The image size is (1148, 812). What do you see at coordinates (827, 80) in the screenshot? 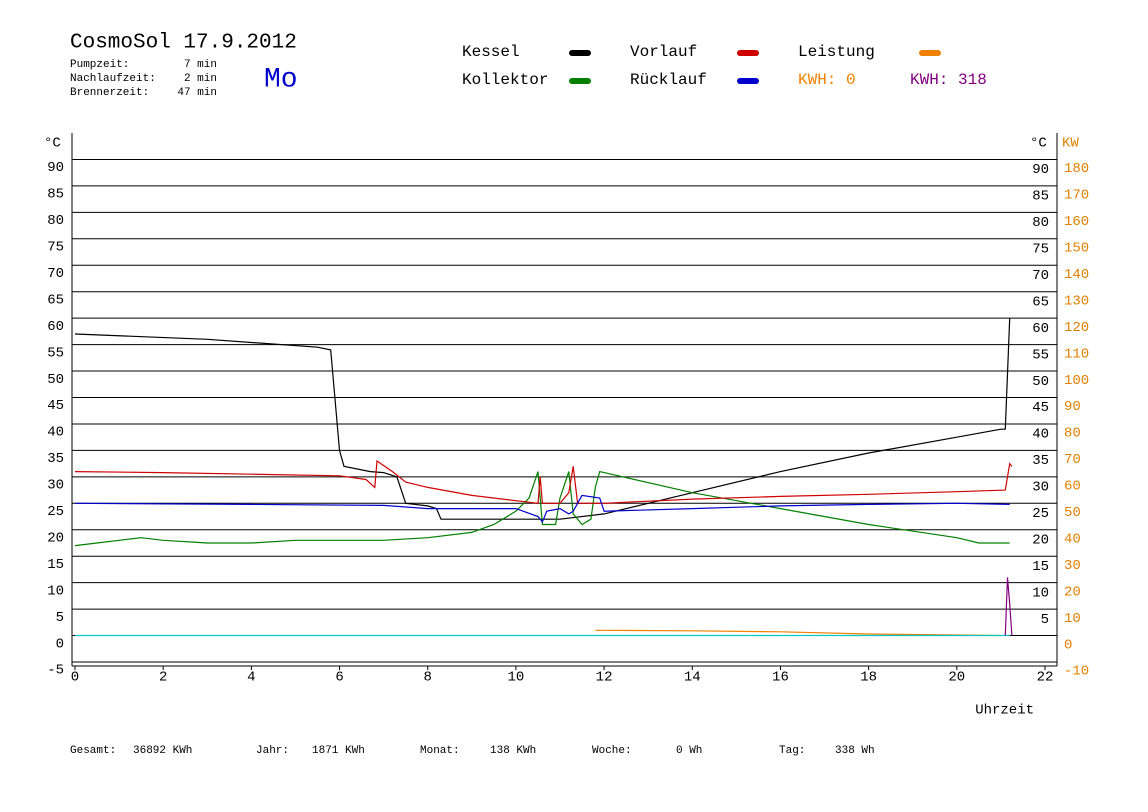
I see `kwh-label: KWH: 0` at bounding box center [827, 80].